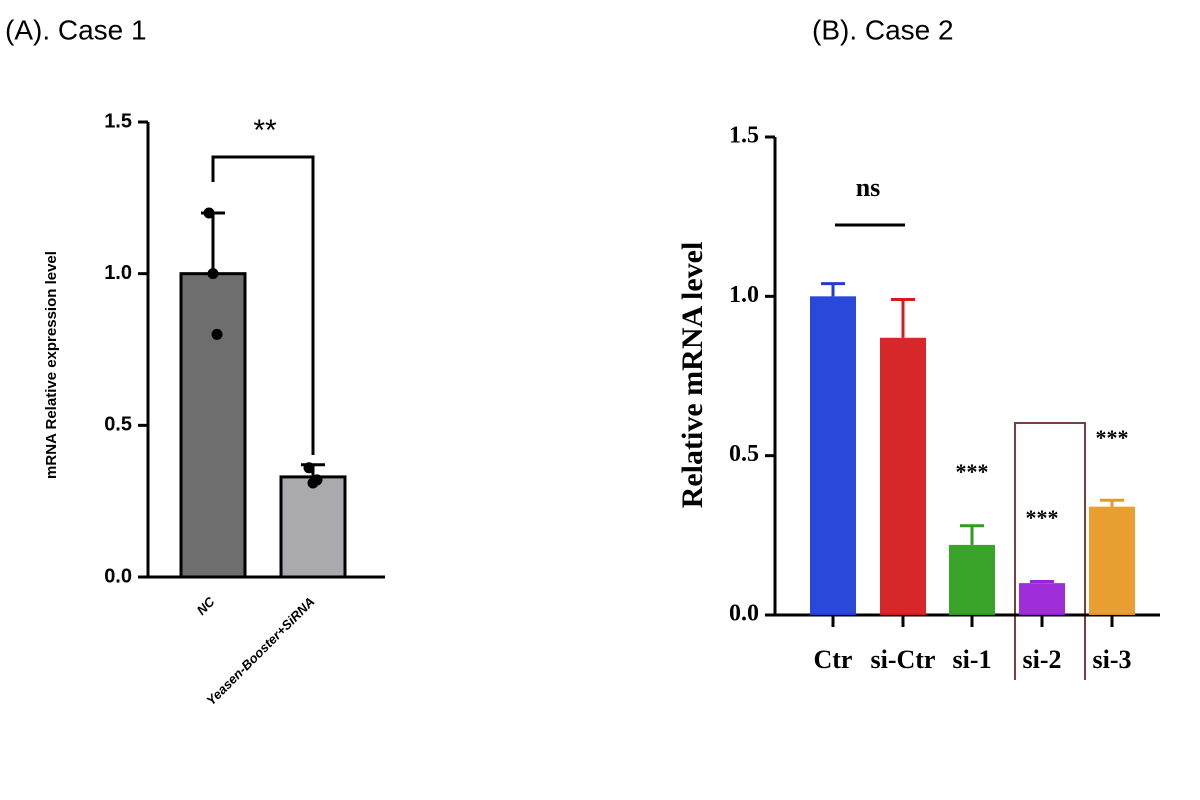 This screenshot has height=800, width=1200. Describe the element at coordinates (883, 29) in the screenshot. I see `panel-title: (B). Case 2` at that location.